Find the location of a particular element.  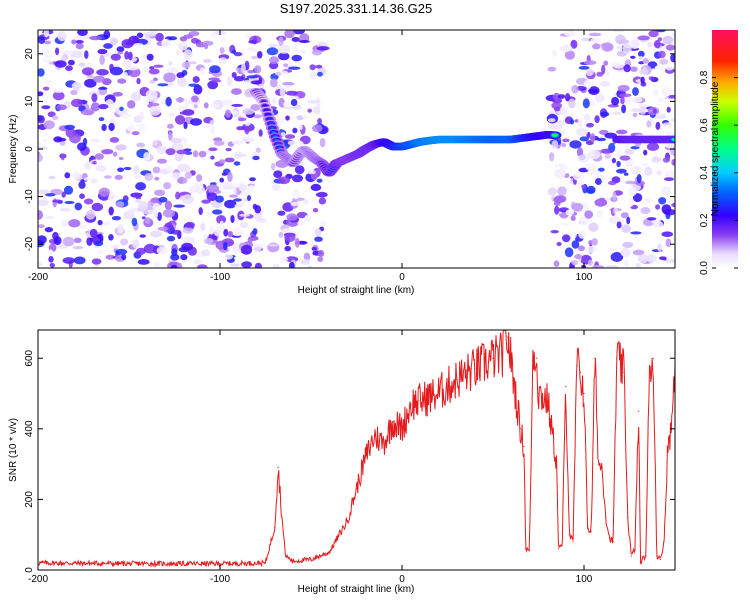

snr-x-axis-label: Height of straight line (km) is located at coordinates (356, 589).